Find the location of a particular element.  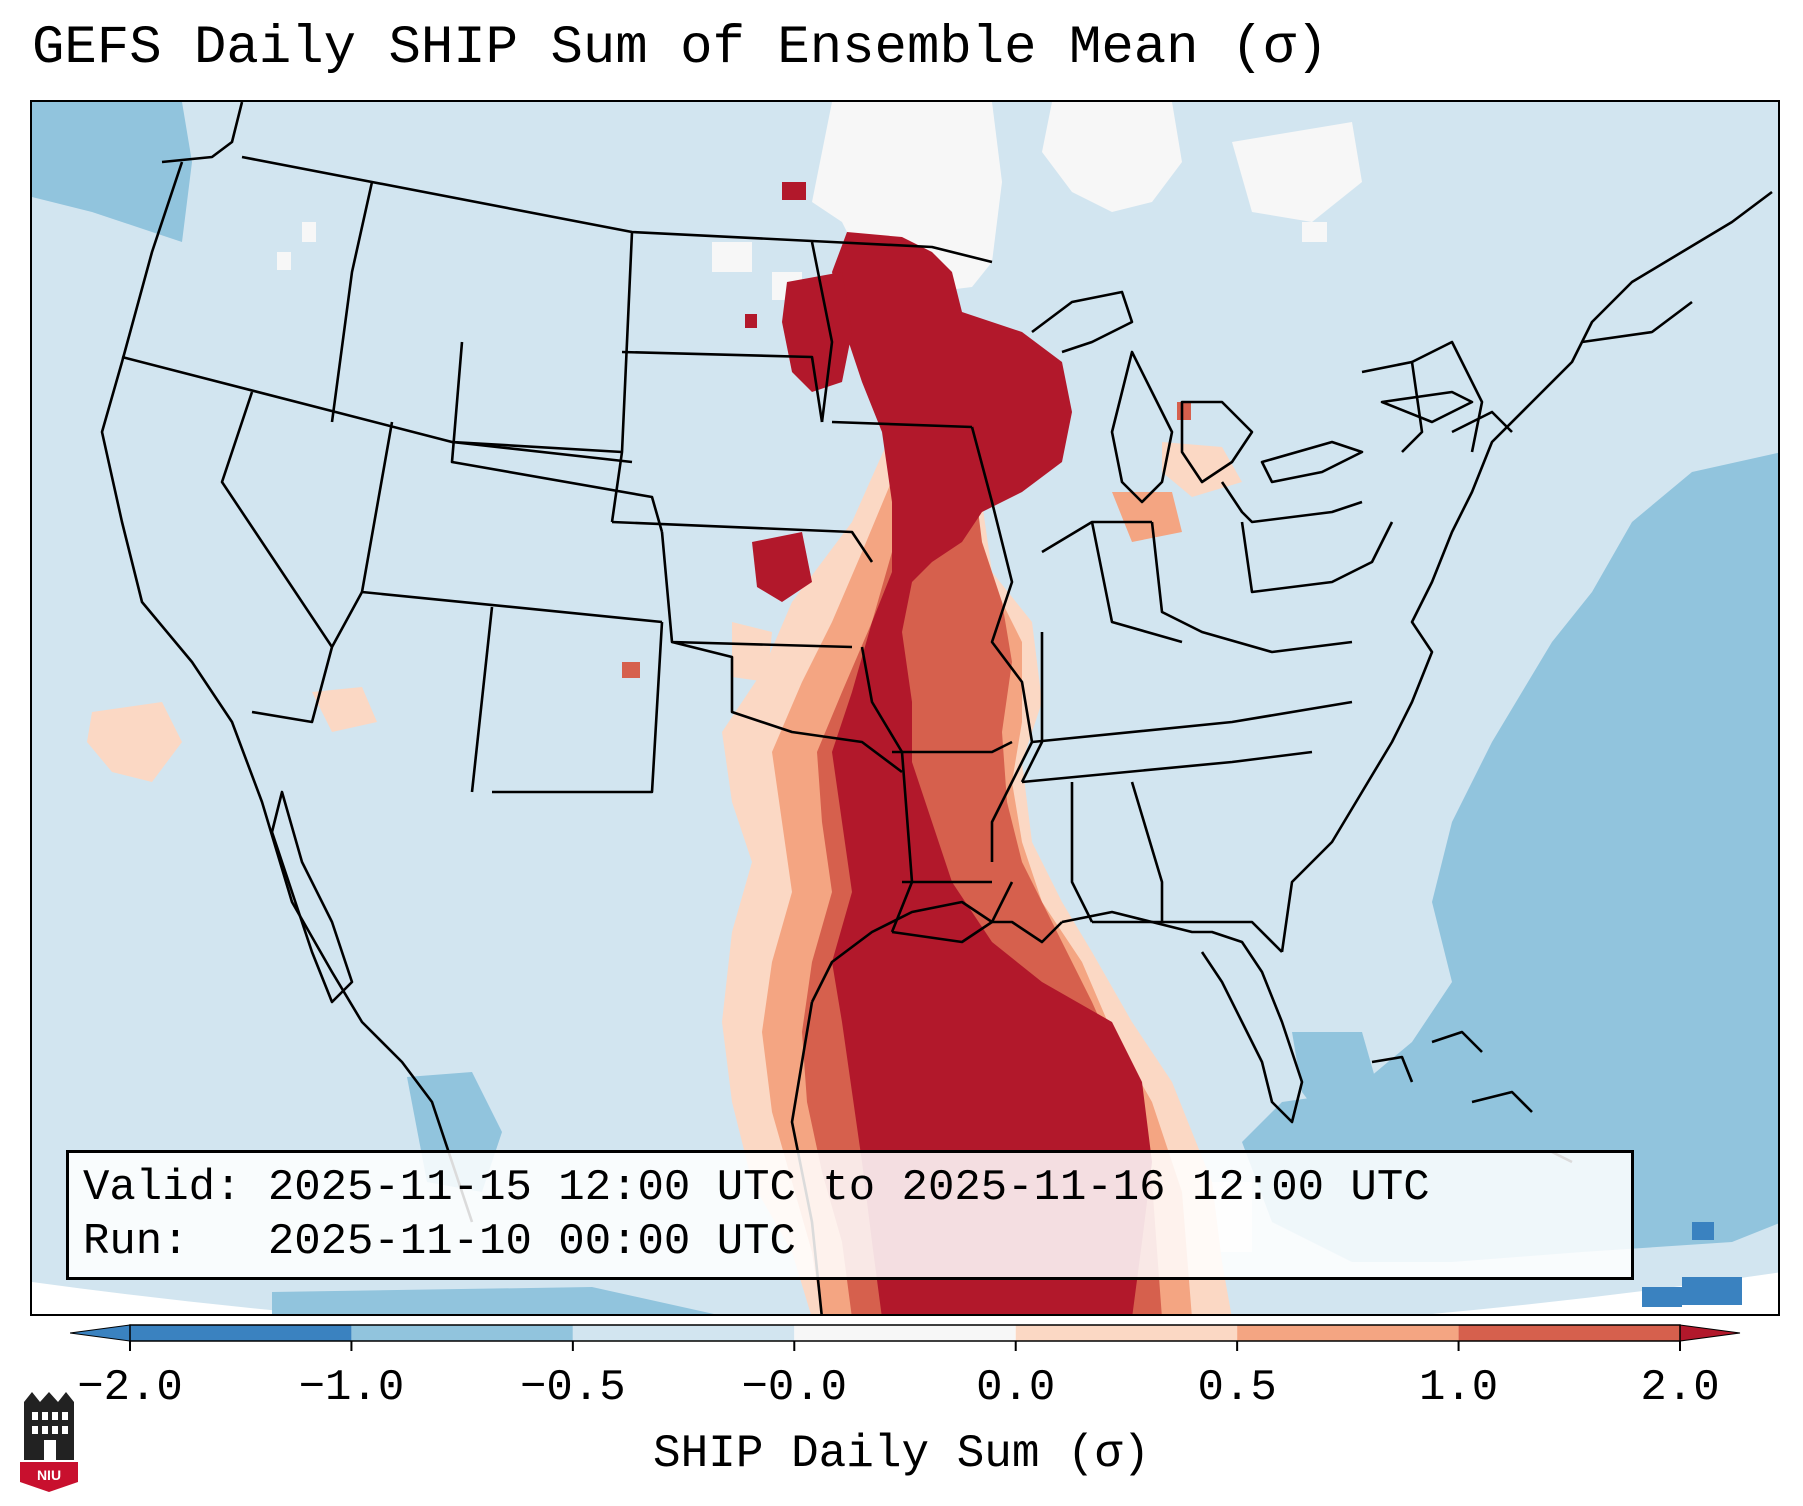

colorbar-outline is located at coordinates (905, 1333).